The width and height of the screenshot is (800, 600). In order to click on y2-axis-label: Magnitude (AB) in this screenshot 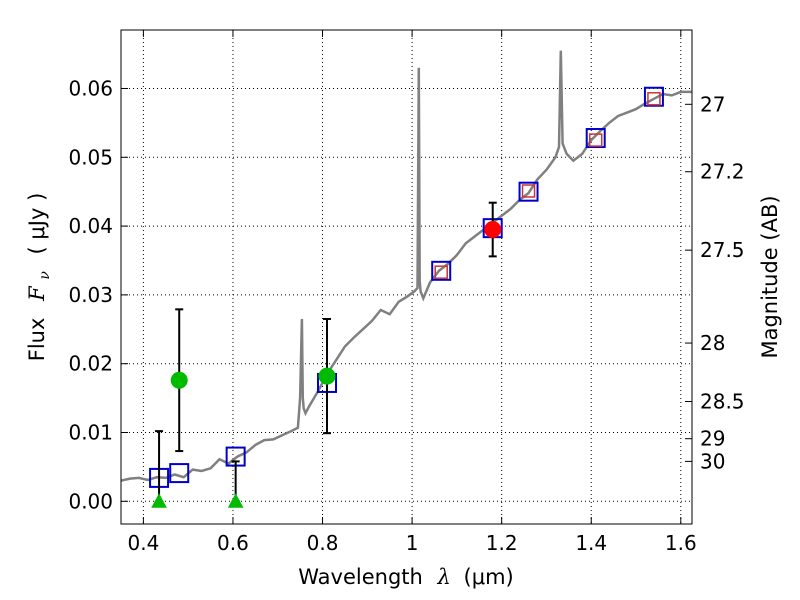, I will do `click(770, 276)`.